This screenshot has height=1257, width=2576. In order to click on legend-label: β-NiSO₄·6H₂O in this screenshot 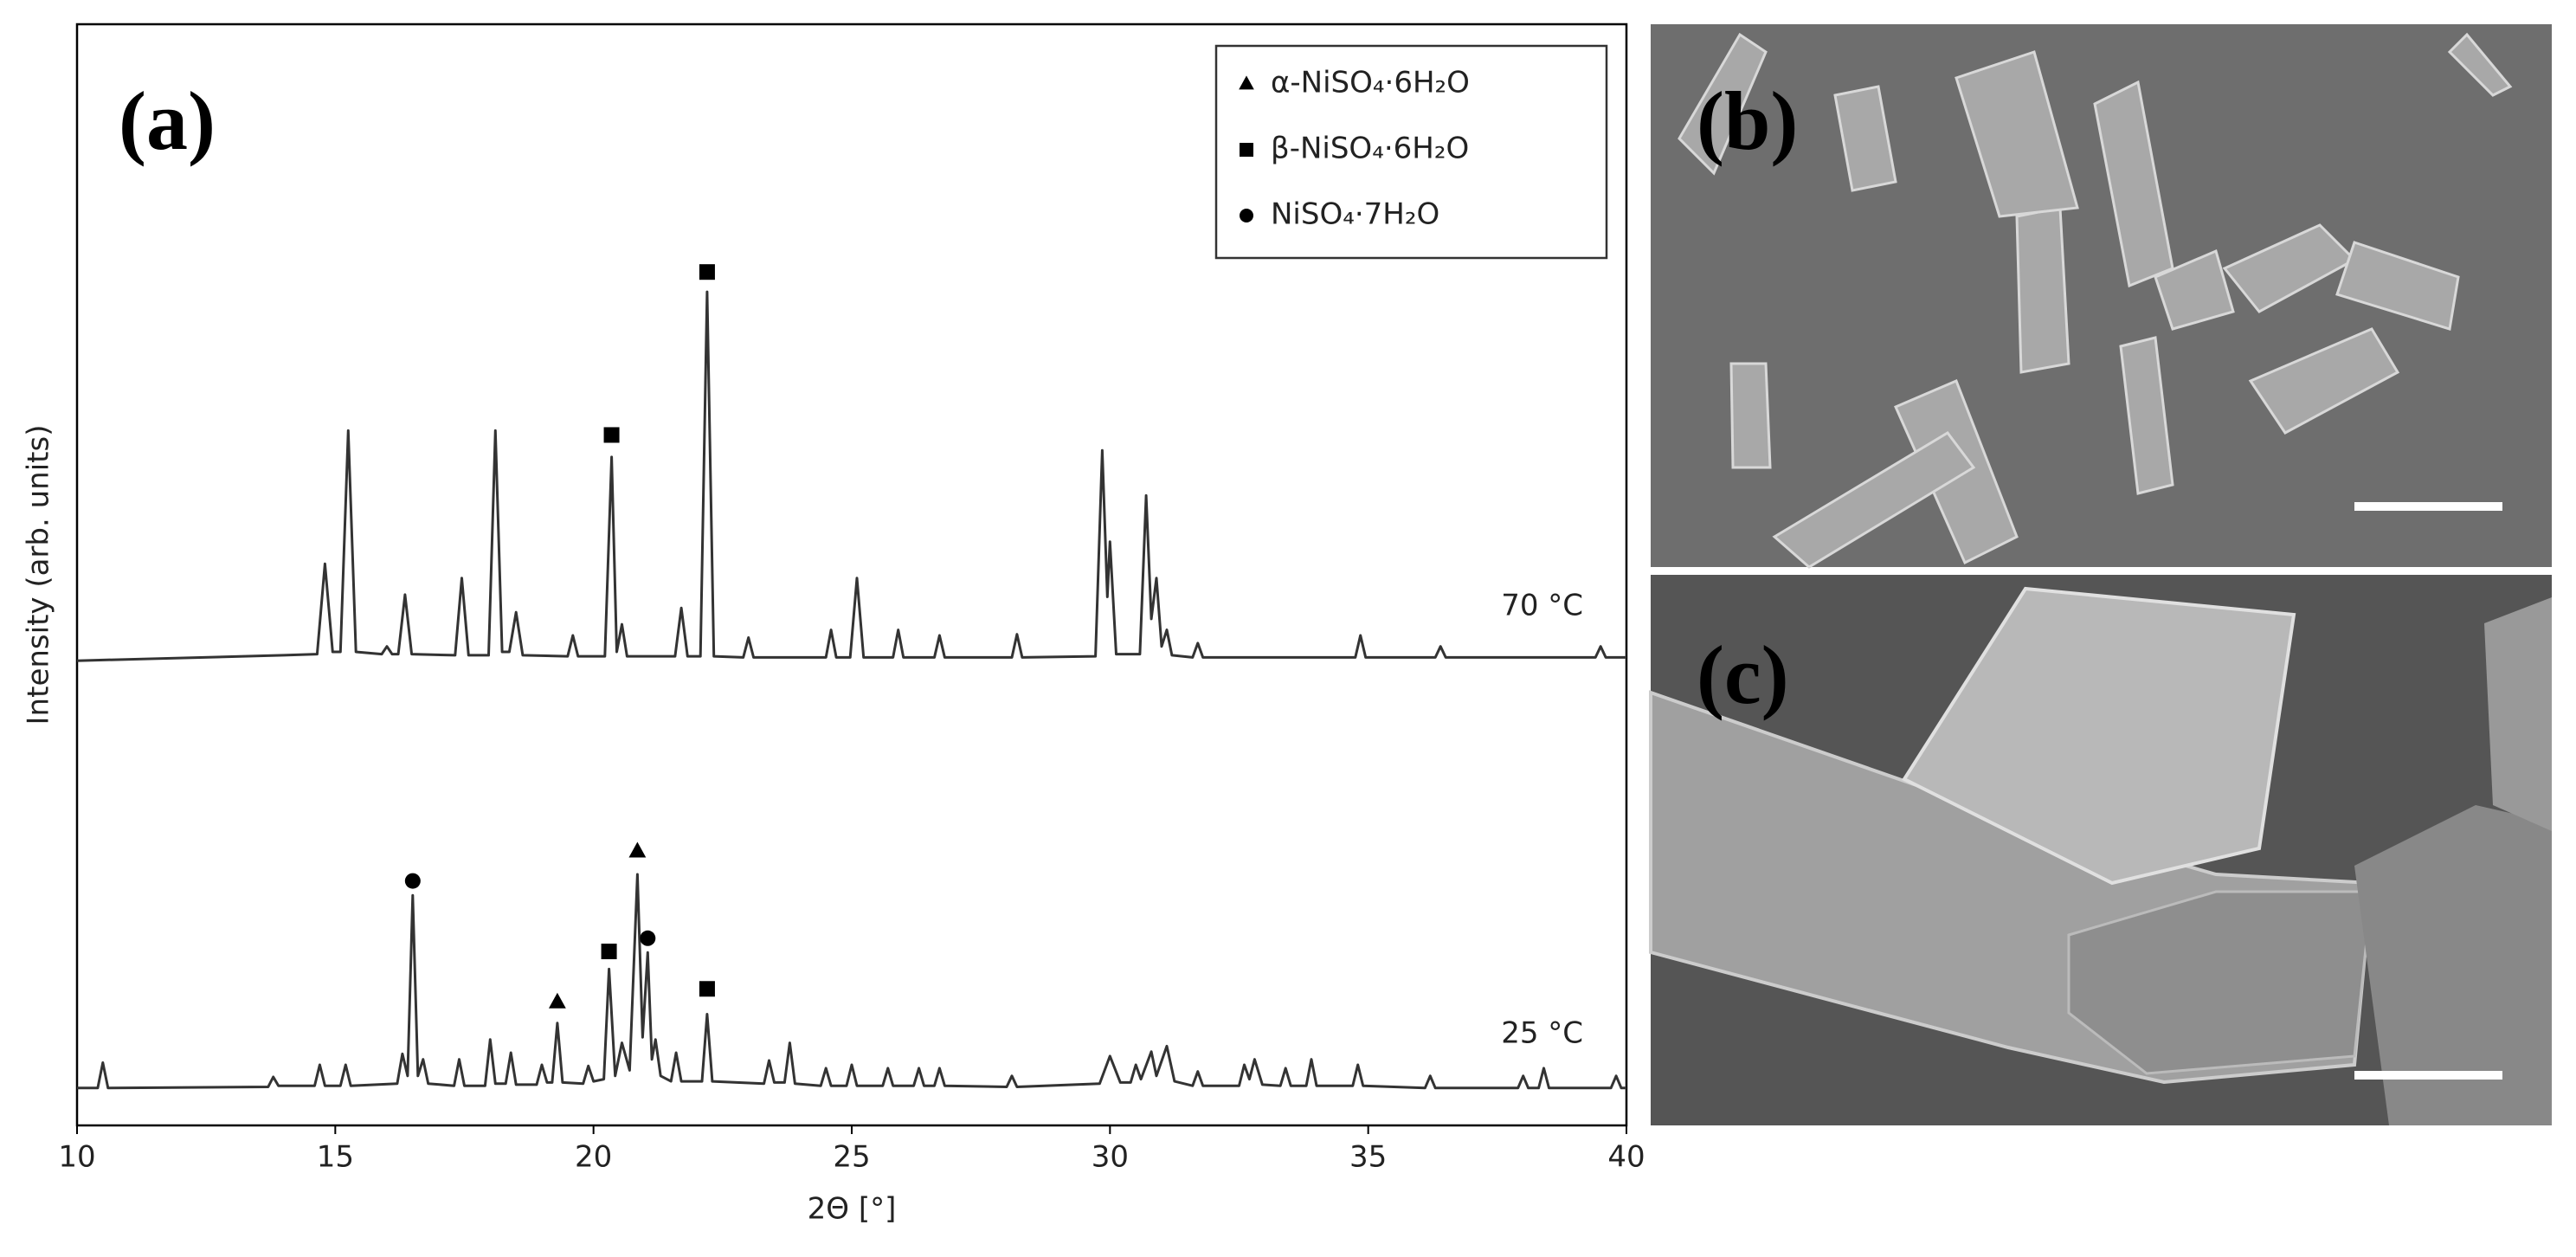, I will do `click(1370, 149)`.